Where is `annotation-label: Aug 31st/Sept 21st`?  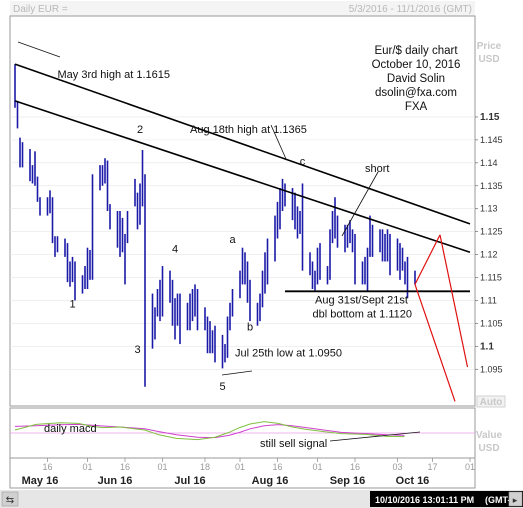
annotation-label: Aug 31st/Sept 21st is located at coordinates (361, 301).